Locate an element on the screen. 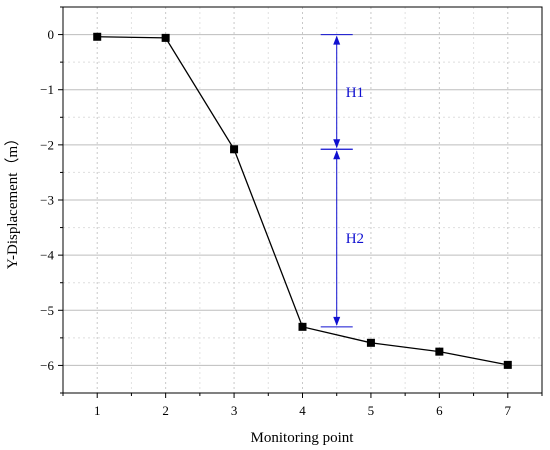 This screenshot has width=550, height=450. y-tick-label: −2 is located at coordinates (47, 144).